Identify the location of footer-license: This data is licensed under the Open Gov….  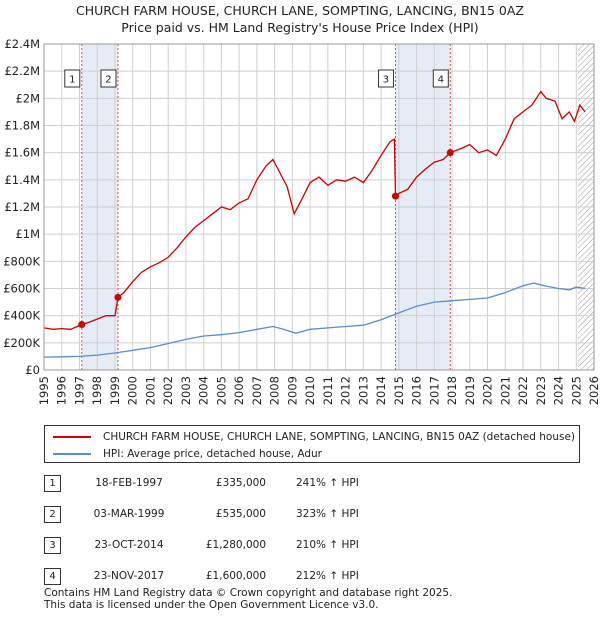
(211, 605).